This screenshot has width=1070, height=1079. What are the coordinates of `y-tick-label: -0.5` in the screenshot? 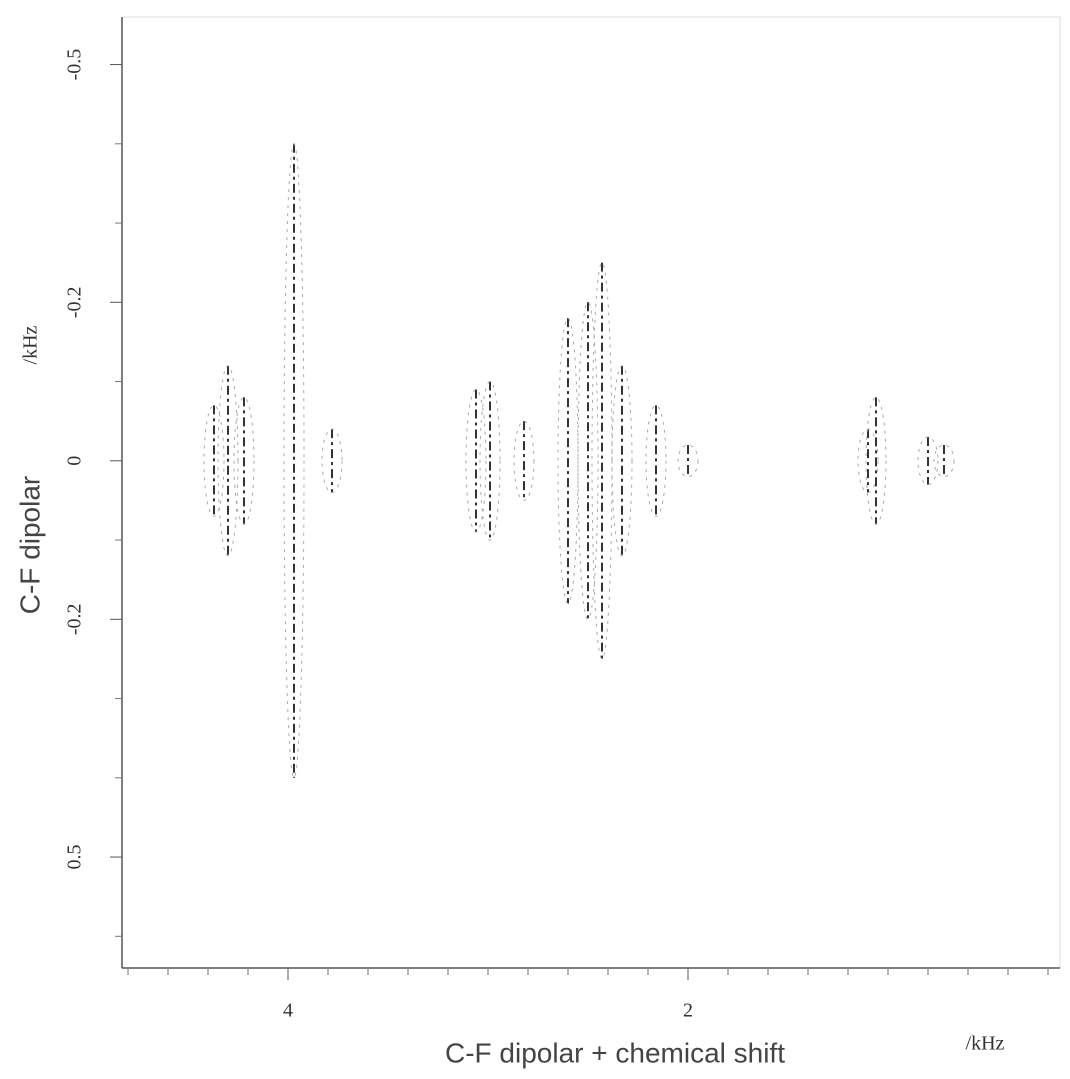 It's located at (75, 65).